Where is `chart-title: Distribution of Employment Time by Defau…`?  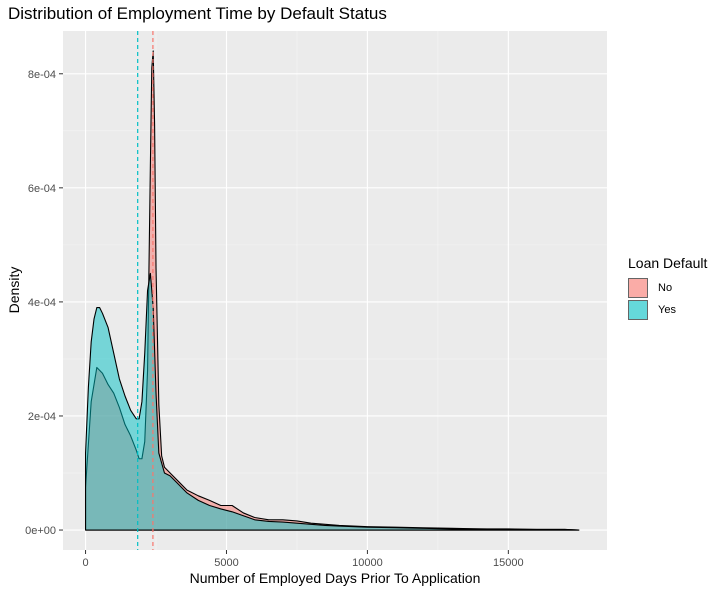
chart-title: Distribution of Employment Time by Defau… is located at coordinates (197, 13).